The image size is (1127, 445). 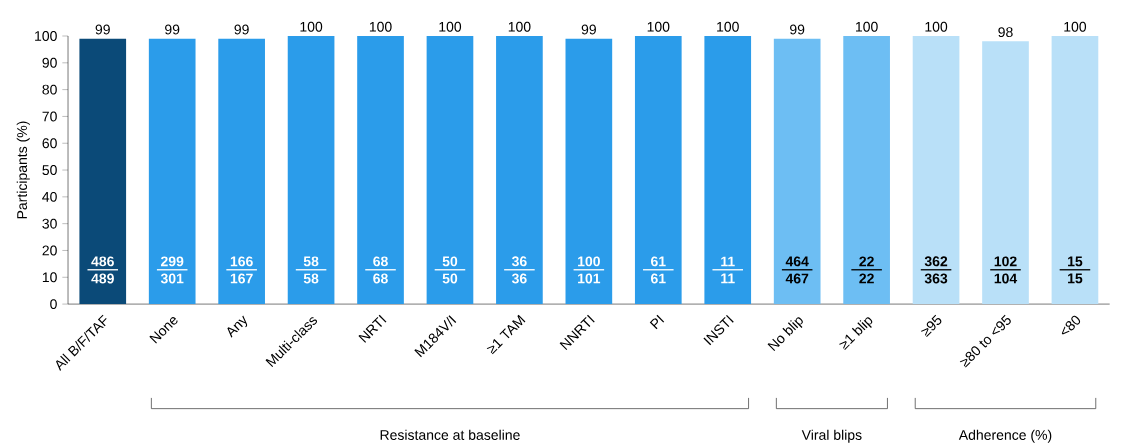 What do you see at coordinates (1005, 261) in the screenshot?
I see `annotation: 102` at bounding box center [1005, 261].